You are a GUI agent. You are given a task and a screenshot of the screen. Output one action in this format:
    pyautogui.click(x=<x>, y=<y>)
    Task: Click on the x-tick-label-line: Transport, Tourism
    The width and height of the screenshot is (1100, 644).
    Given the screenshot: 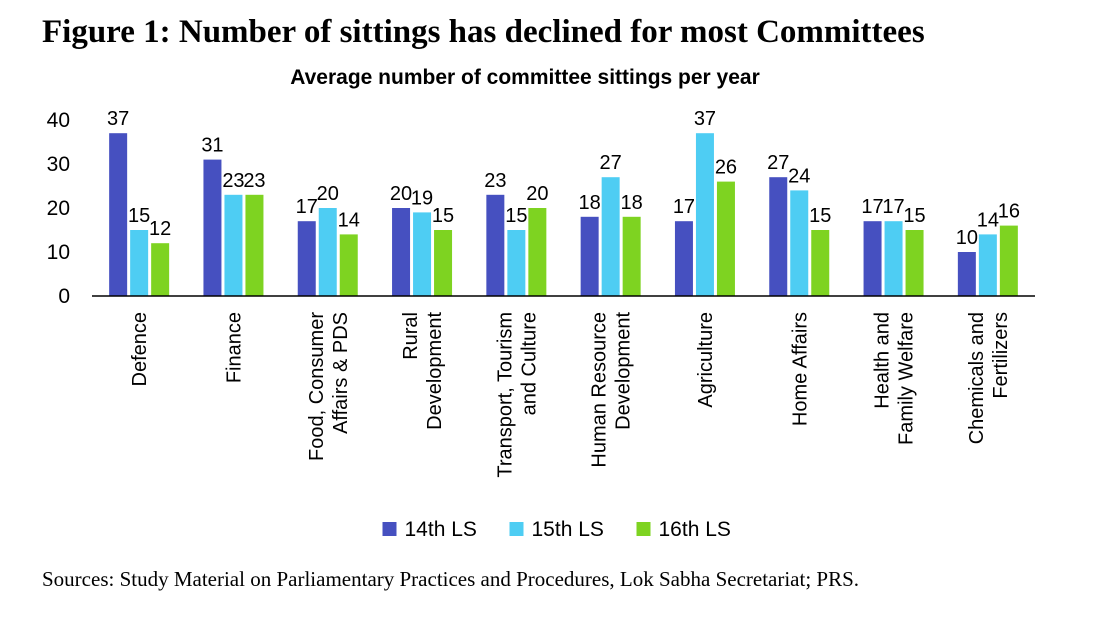 What is the action you would take?
    pyautogui.click(x=505, y=395)
    